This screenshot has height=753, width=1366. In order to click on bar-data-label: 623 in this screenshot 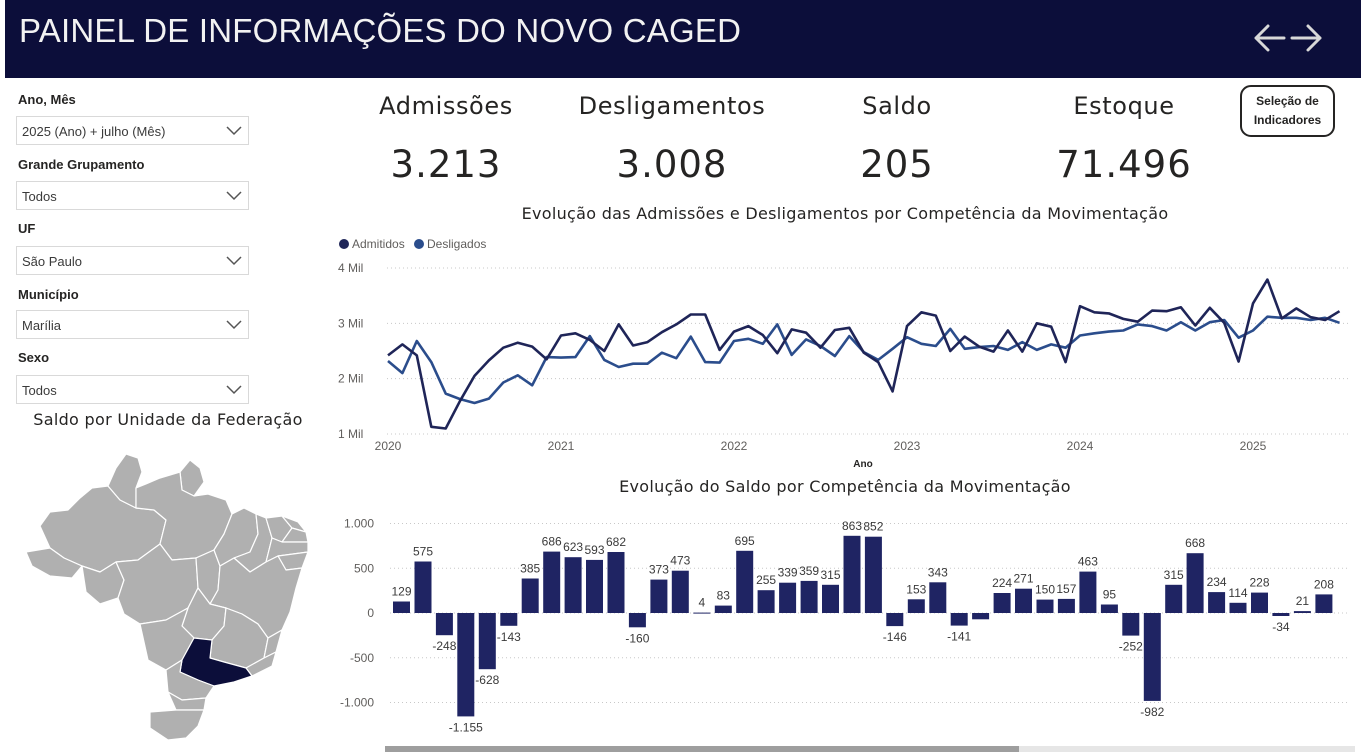, I will do `click(573, 547)`.